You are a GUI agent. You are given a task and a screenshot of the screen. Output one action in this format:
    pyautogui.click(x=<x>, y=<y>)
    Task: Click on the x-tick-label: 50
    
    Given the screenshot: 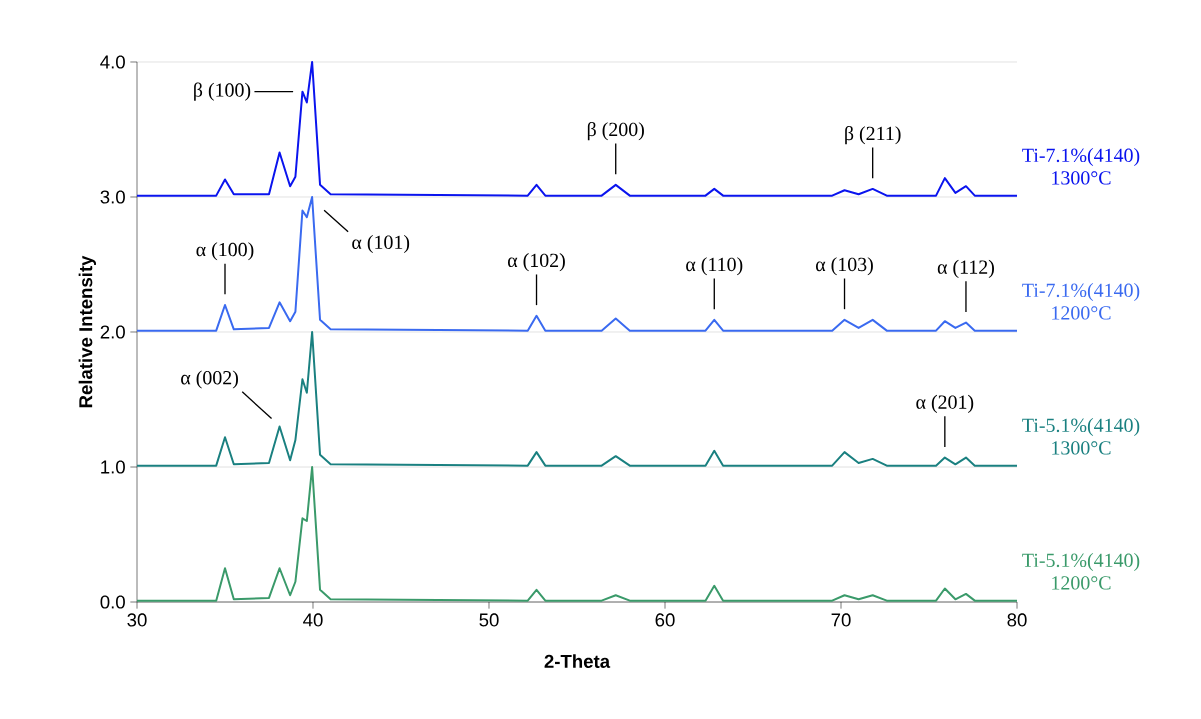 What is the action you would take?
    pyautogui.click(x=489, y=620)
    